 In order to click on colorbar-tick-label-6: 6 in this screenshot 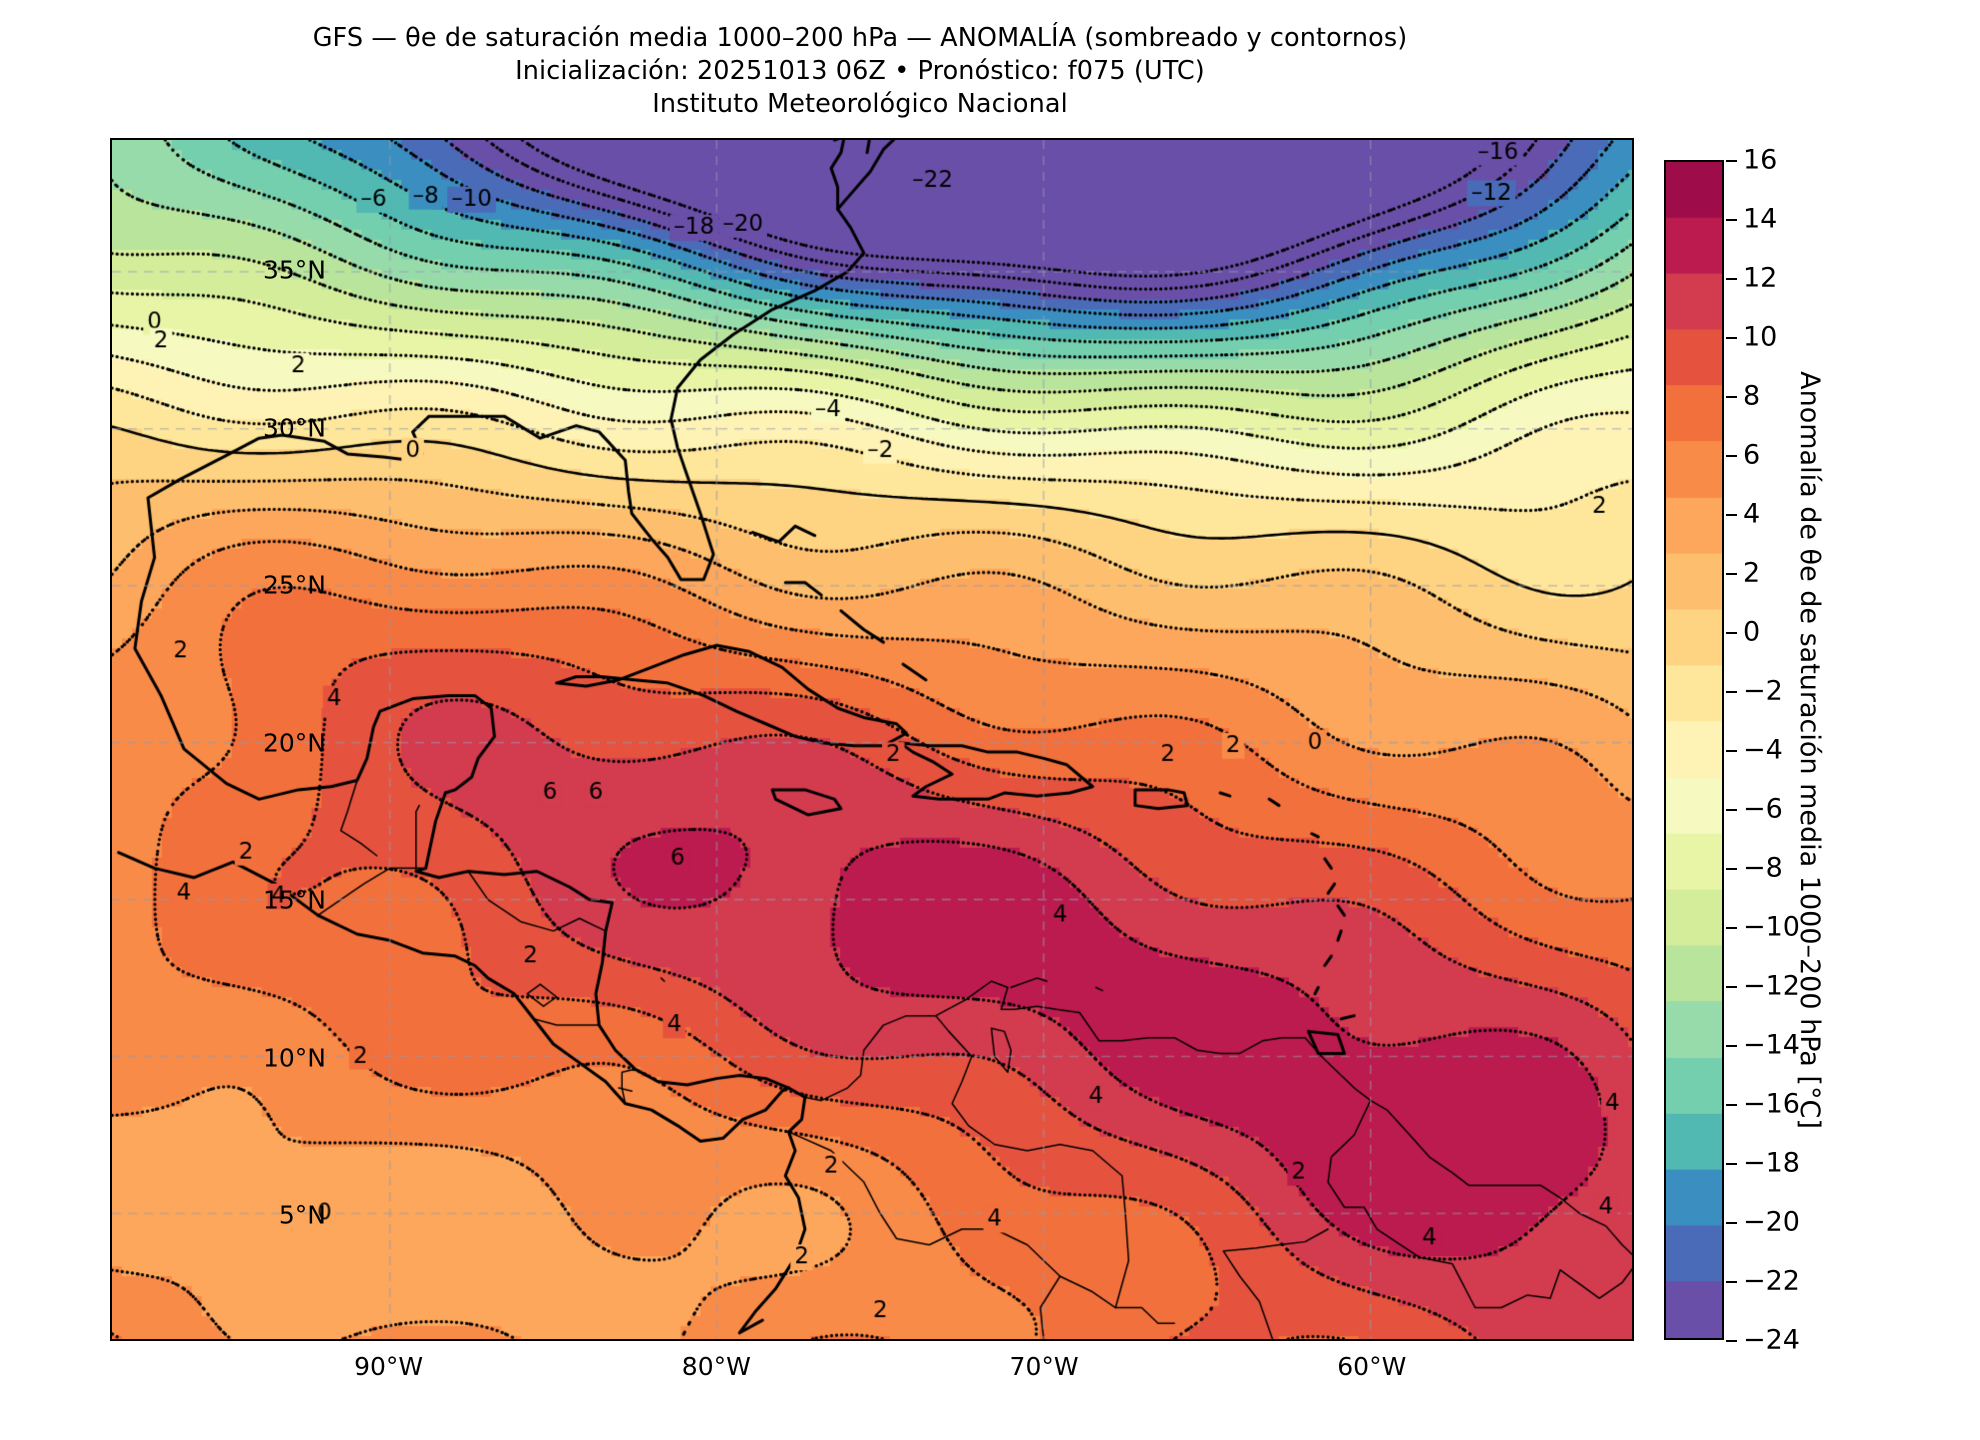, I will do `click(1752, 455)`.